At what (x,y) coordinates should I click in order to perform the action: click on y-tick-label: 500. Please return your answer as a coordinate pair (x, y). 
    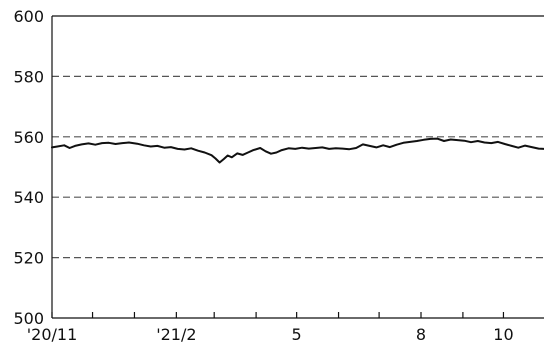
    Looking at the image, I should click on (28, 318).